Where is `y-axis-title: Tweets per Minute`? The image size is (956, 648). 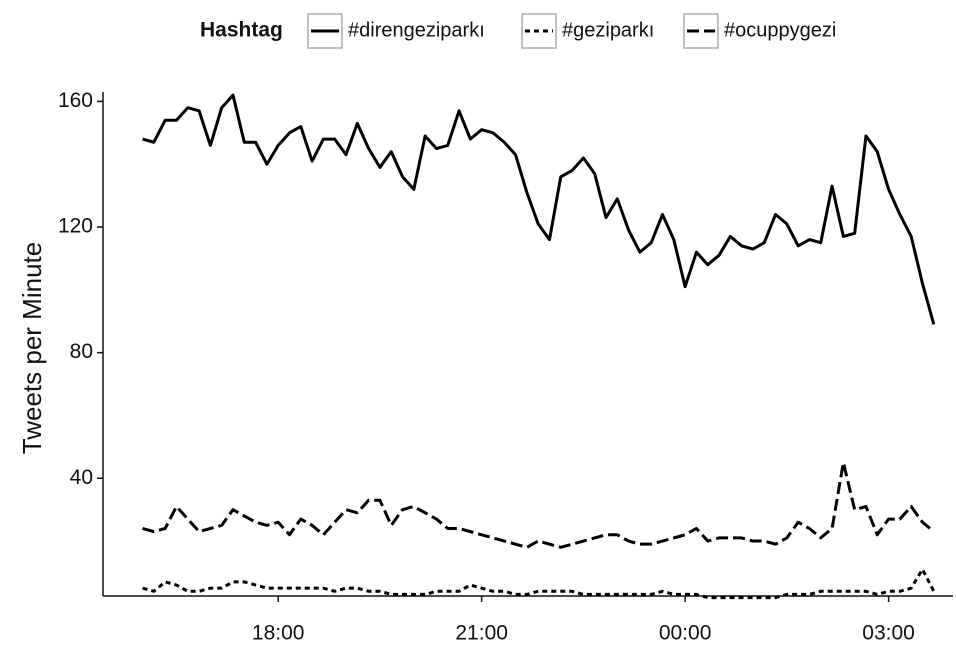 y-axis-title: Tweets per Minute is located at coordinates (32, 348).